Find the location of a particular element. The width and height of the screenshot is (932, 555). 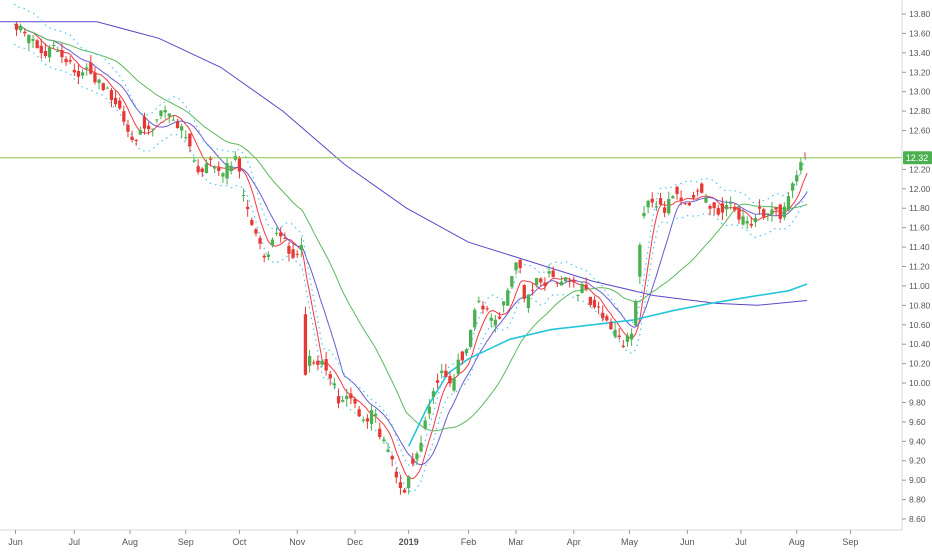

price-tick-label: 11.20 is located at coordinates (919, 267).